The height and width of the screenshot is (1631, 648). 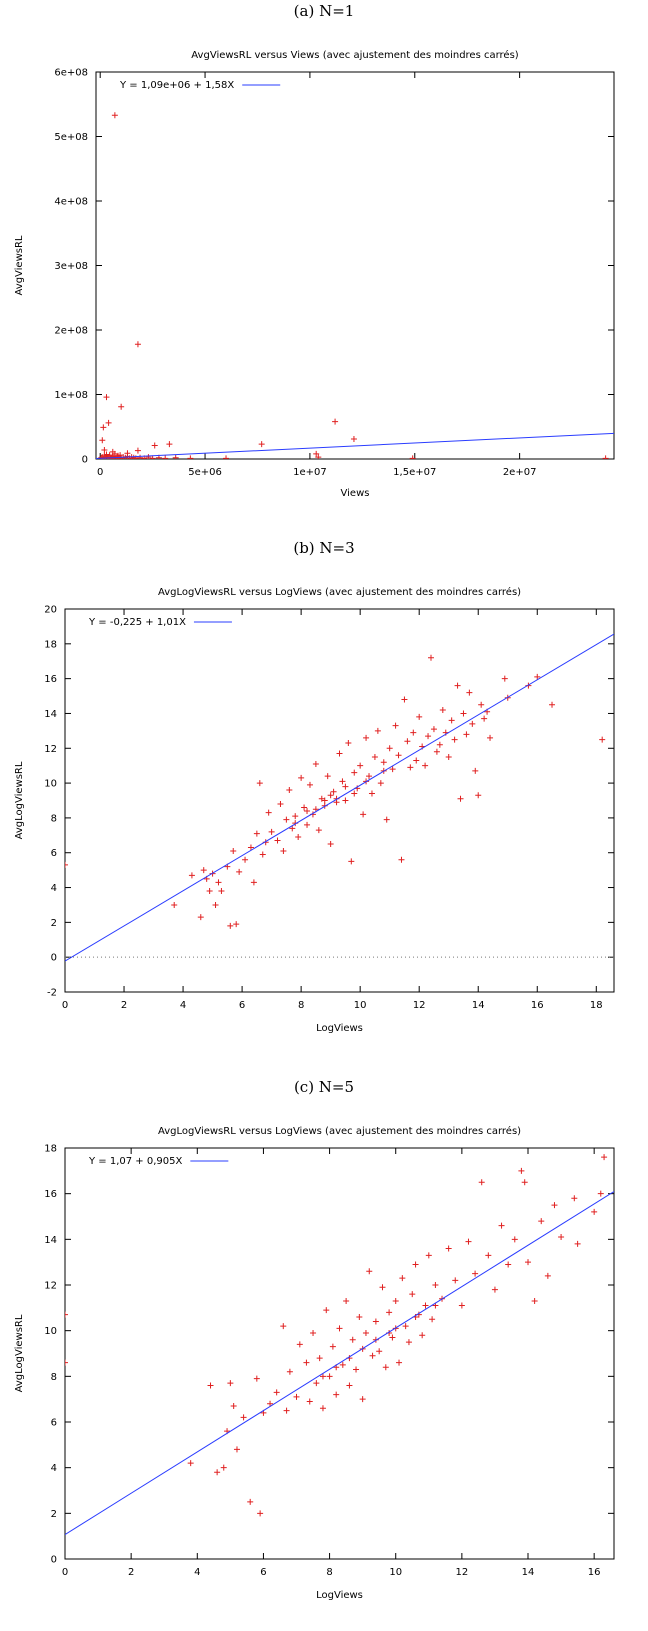 I want to click on y-tick-label: 8, so click(x=54, y=1377).